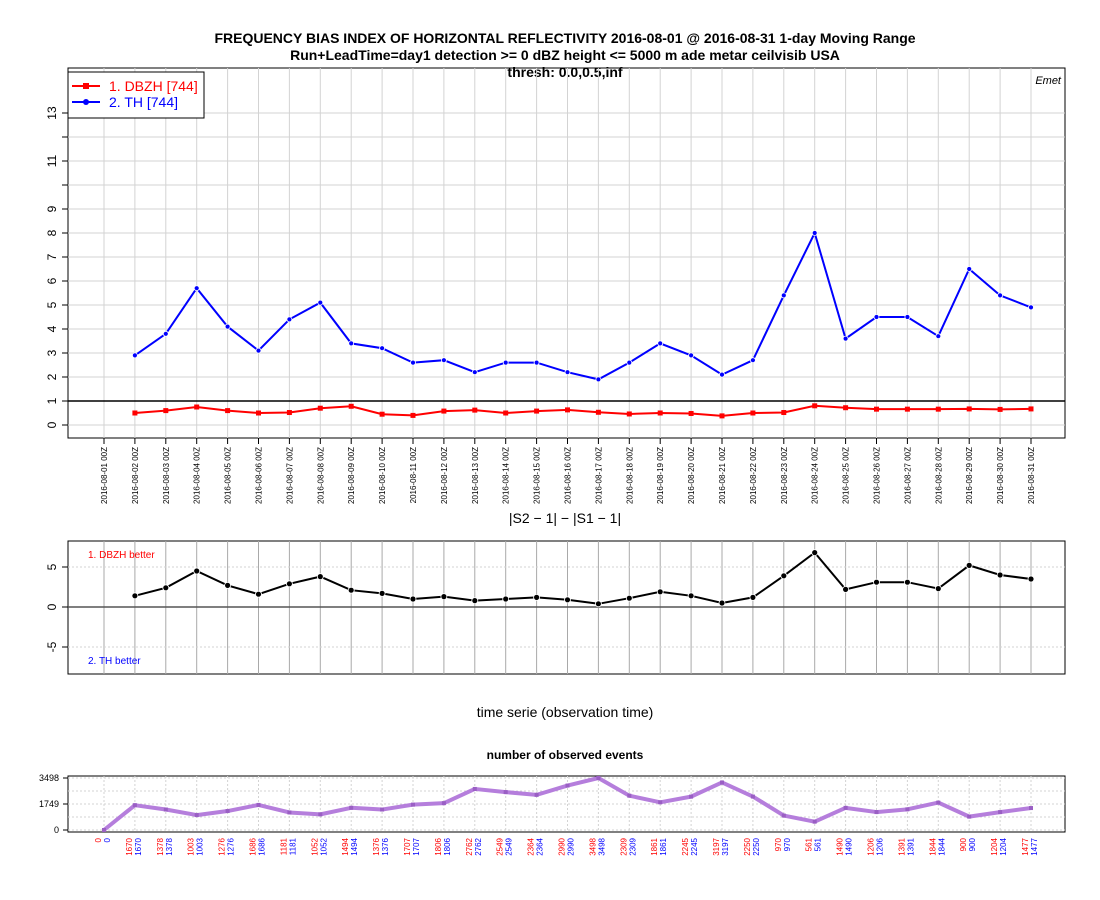 This screenshot has width=1100, height=900. Describe the element at coordinates (592, 846) in the screenshot. I see `count-label-red: 3498` at that location.